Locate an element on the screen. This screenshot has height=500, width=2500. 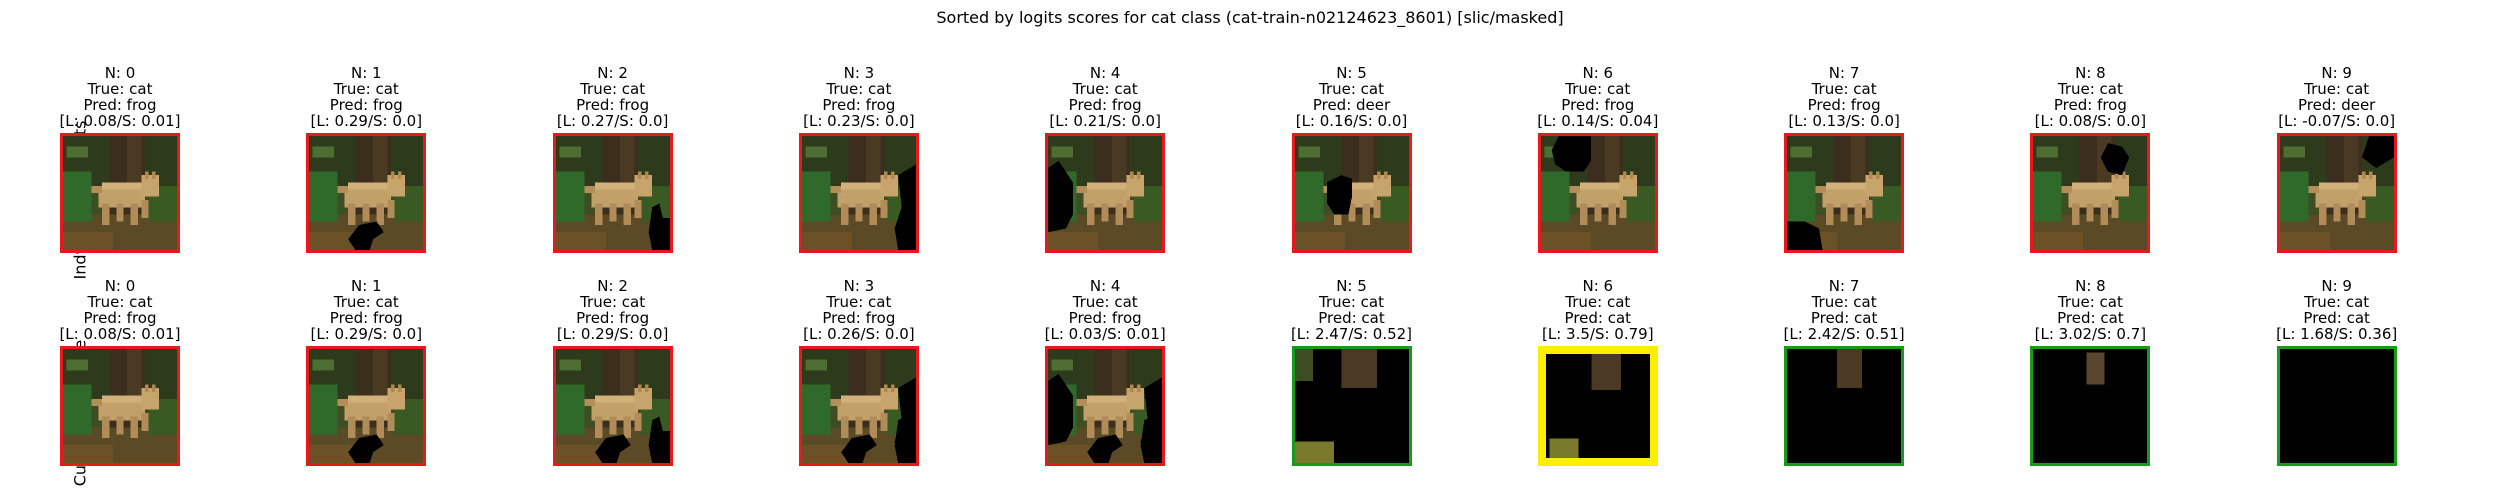
panel-cumulative-2: N: 2 True: cat Pred: frog [L: 0.29/S: 0.0] is located at coordinates (613, 383).